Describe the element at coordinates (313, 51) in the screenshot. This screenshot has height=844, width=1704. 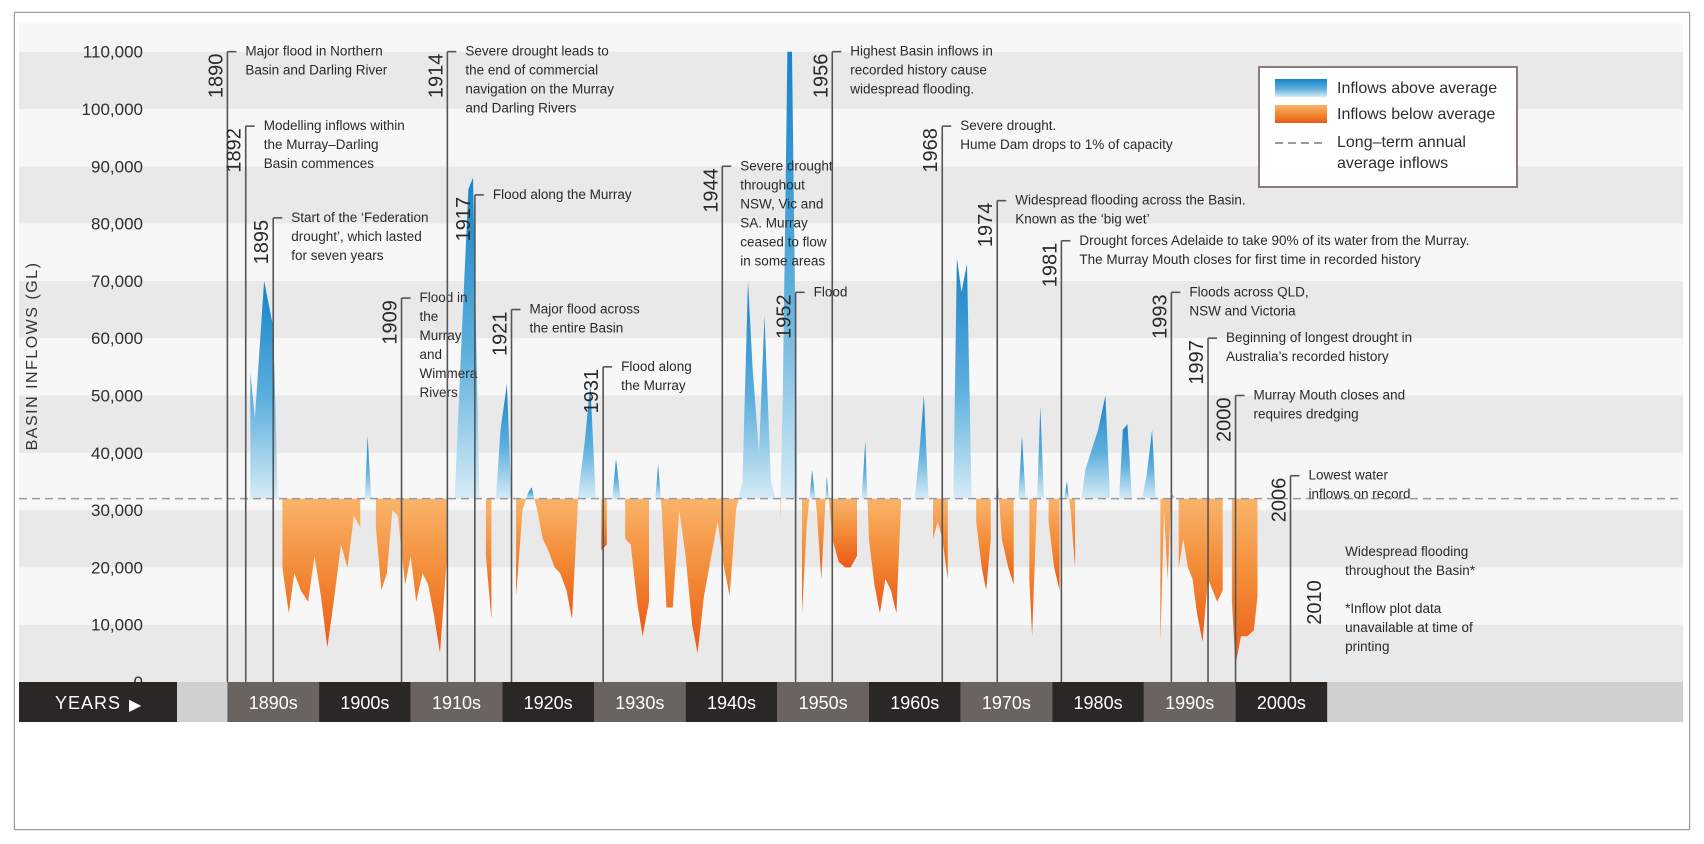
I see `annotation-text: Major flood in Northern` at that location.